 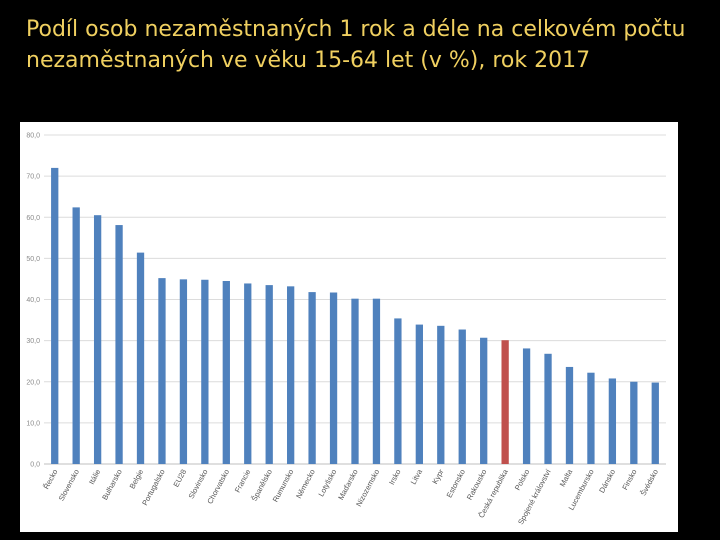 What do you see at coordinates (348, 485) in the screenshot?
I see `x-tick-label: Maďarsko` at bounding box center [348, 485].